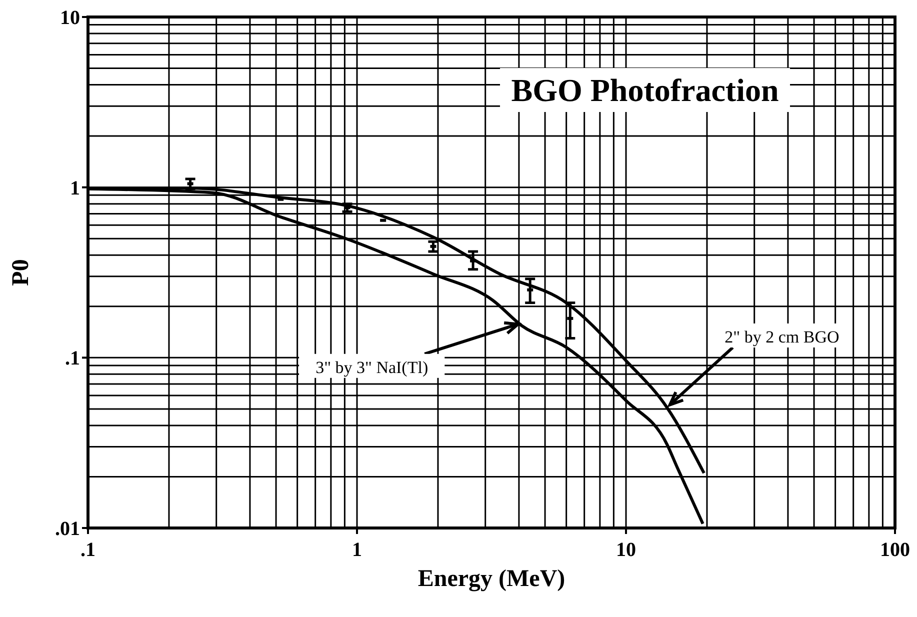  I want to click on x-tick-label: .1, so click(88, 550).